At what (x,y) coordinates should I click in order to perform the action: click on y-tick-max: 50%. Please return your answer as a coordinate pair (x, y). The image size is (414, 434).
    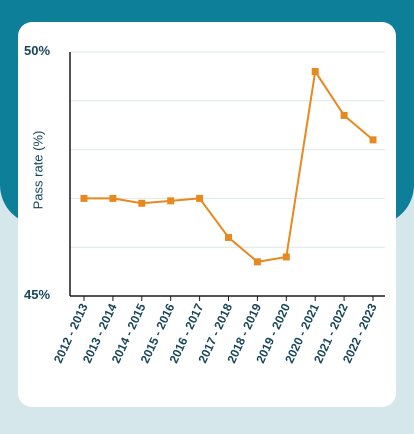
    Looking at the image, I should click on (37, 50).